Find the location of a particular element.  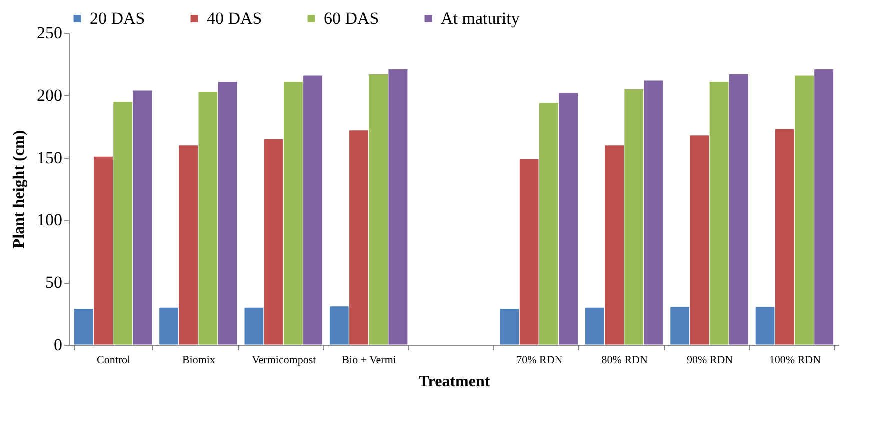

y-tick-label: 250 is located at coordinates (49, 33).